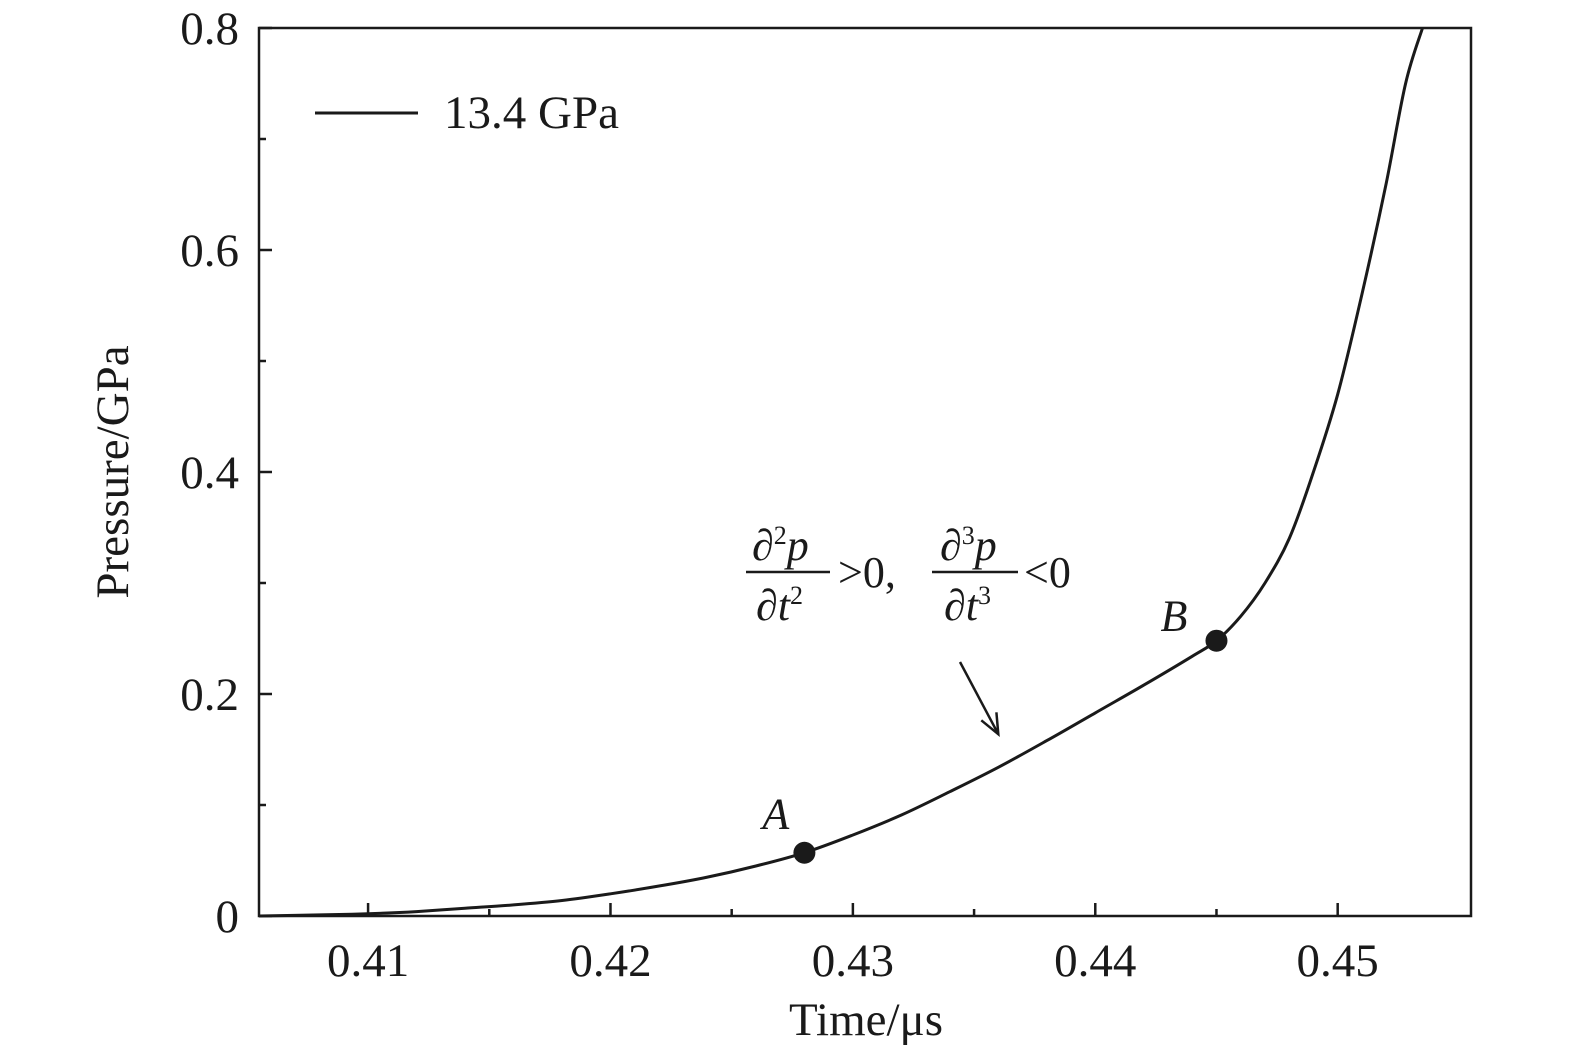 This screenshot has height=1063, width=1575. Describe the element at coordinates (1216, 640) in the screenshot. I see `point-b-marker` at that location.